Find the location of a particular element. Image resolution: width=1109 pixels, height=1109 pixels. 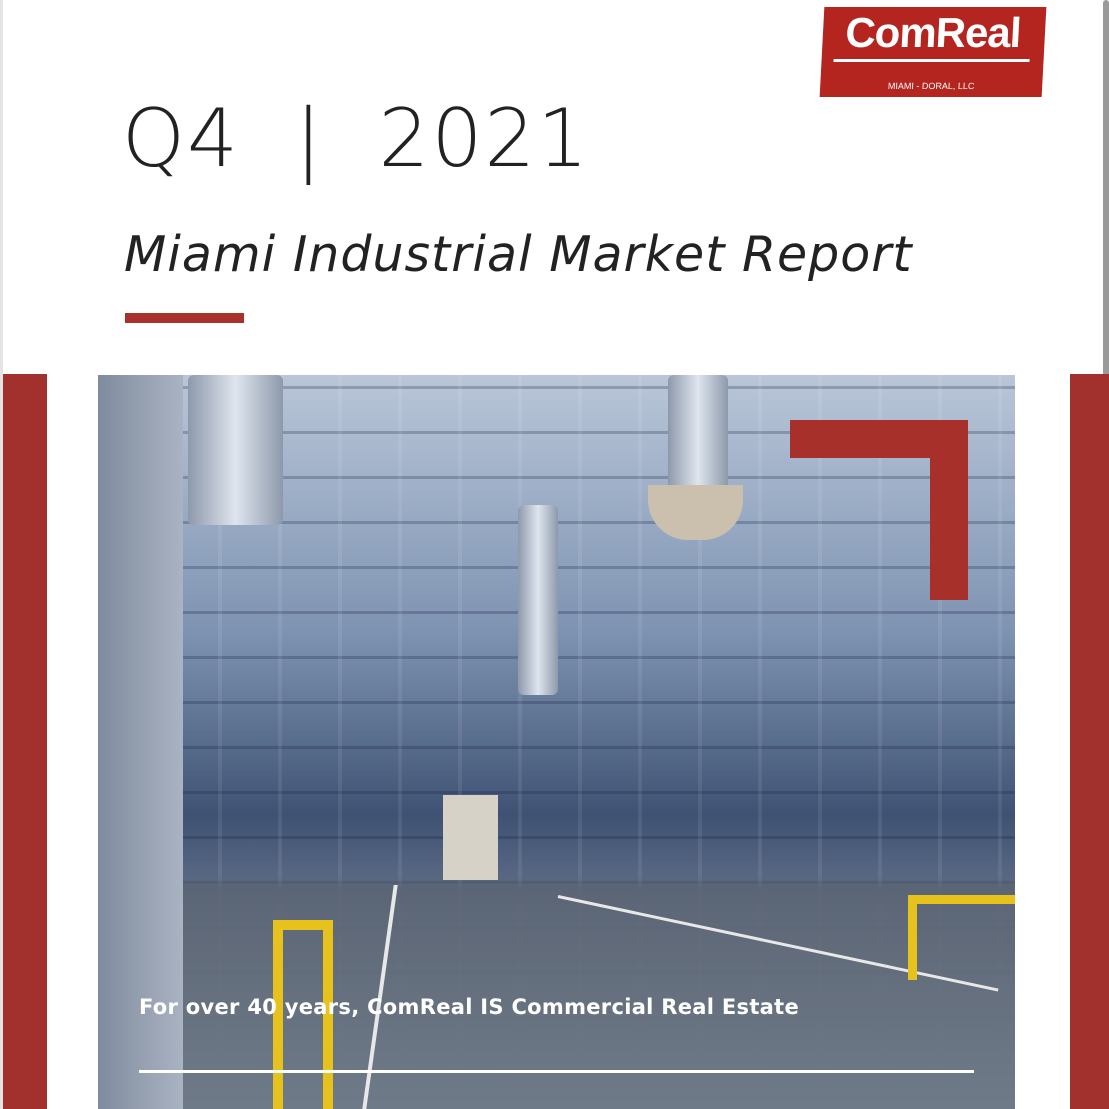

page-edge is located at coordinates (1, 554).